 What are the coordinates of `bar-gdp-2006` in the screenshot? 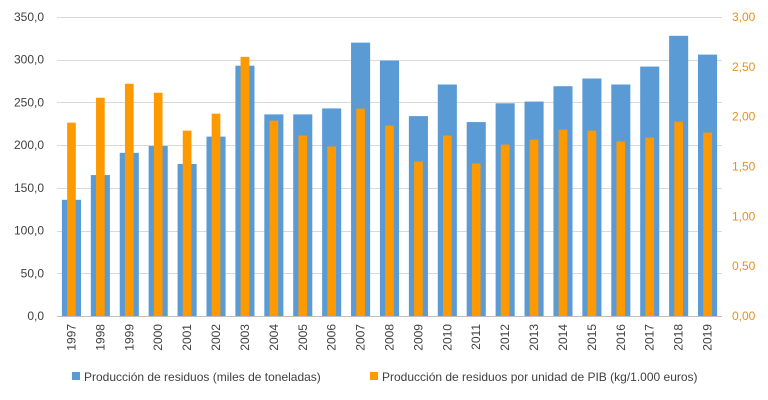 It's located at (332, 231).